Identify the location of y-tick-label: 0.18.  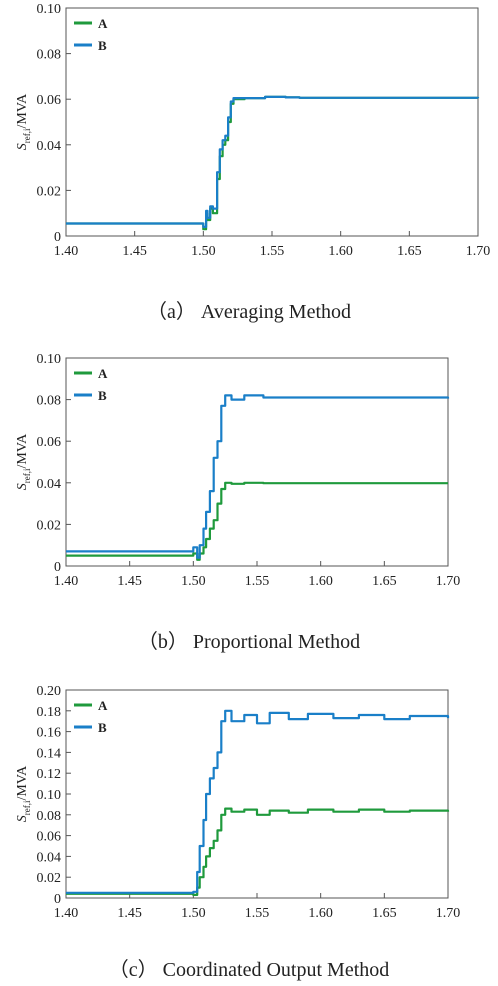
(49, 712).